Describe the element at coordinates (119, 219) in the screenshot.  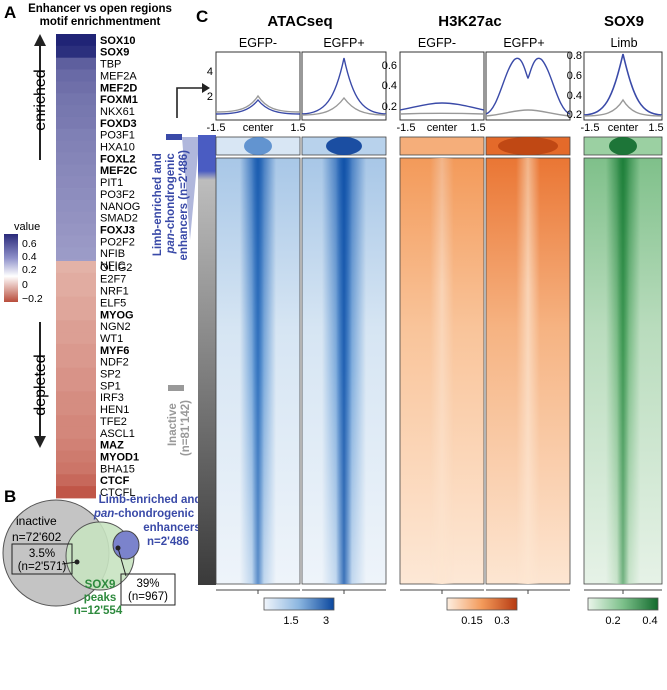
I see `motif-label: SMAD2` at that location.